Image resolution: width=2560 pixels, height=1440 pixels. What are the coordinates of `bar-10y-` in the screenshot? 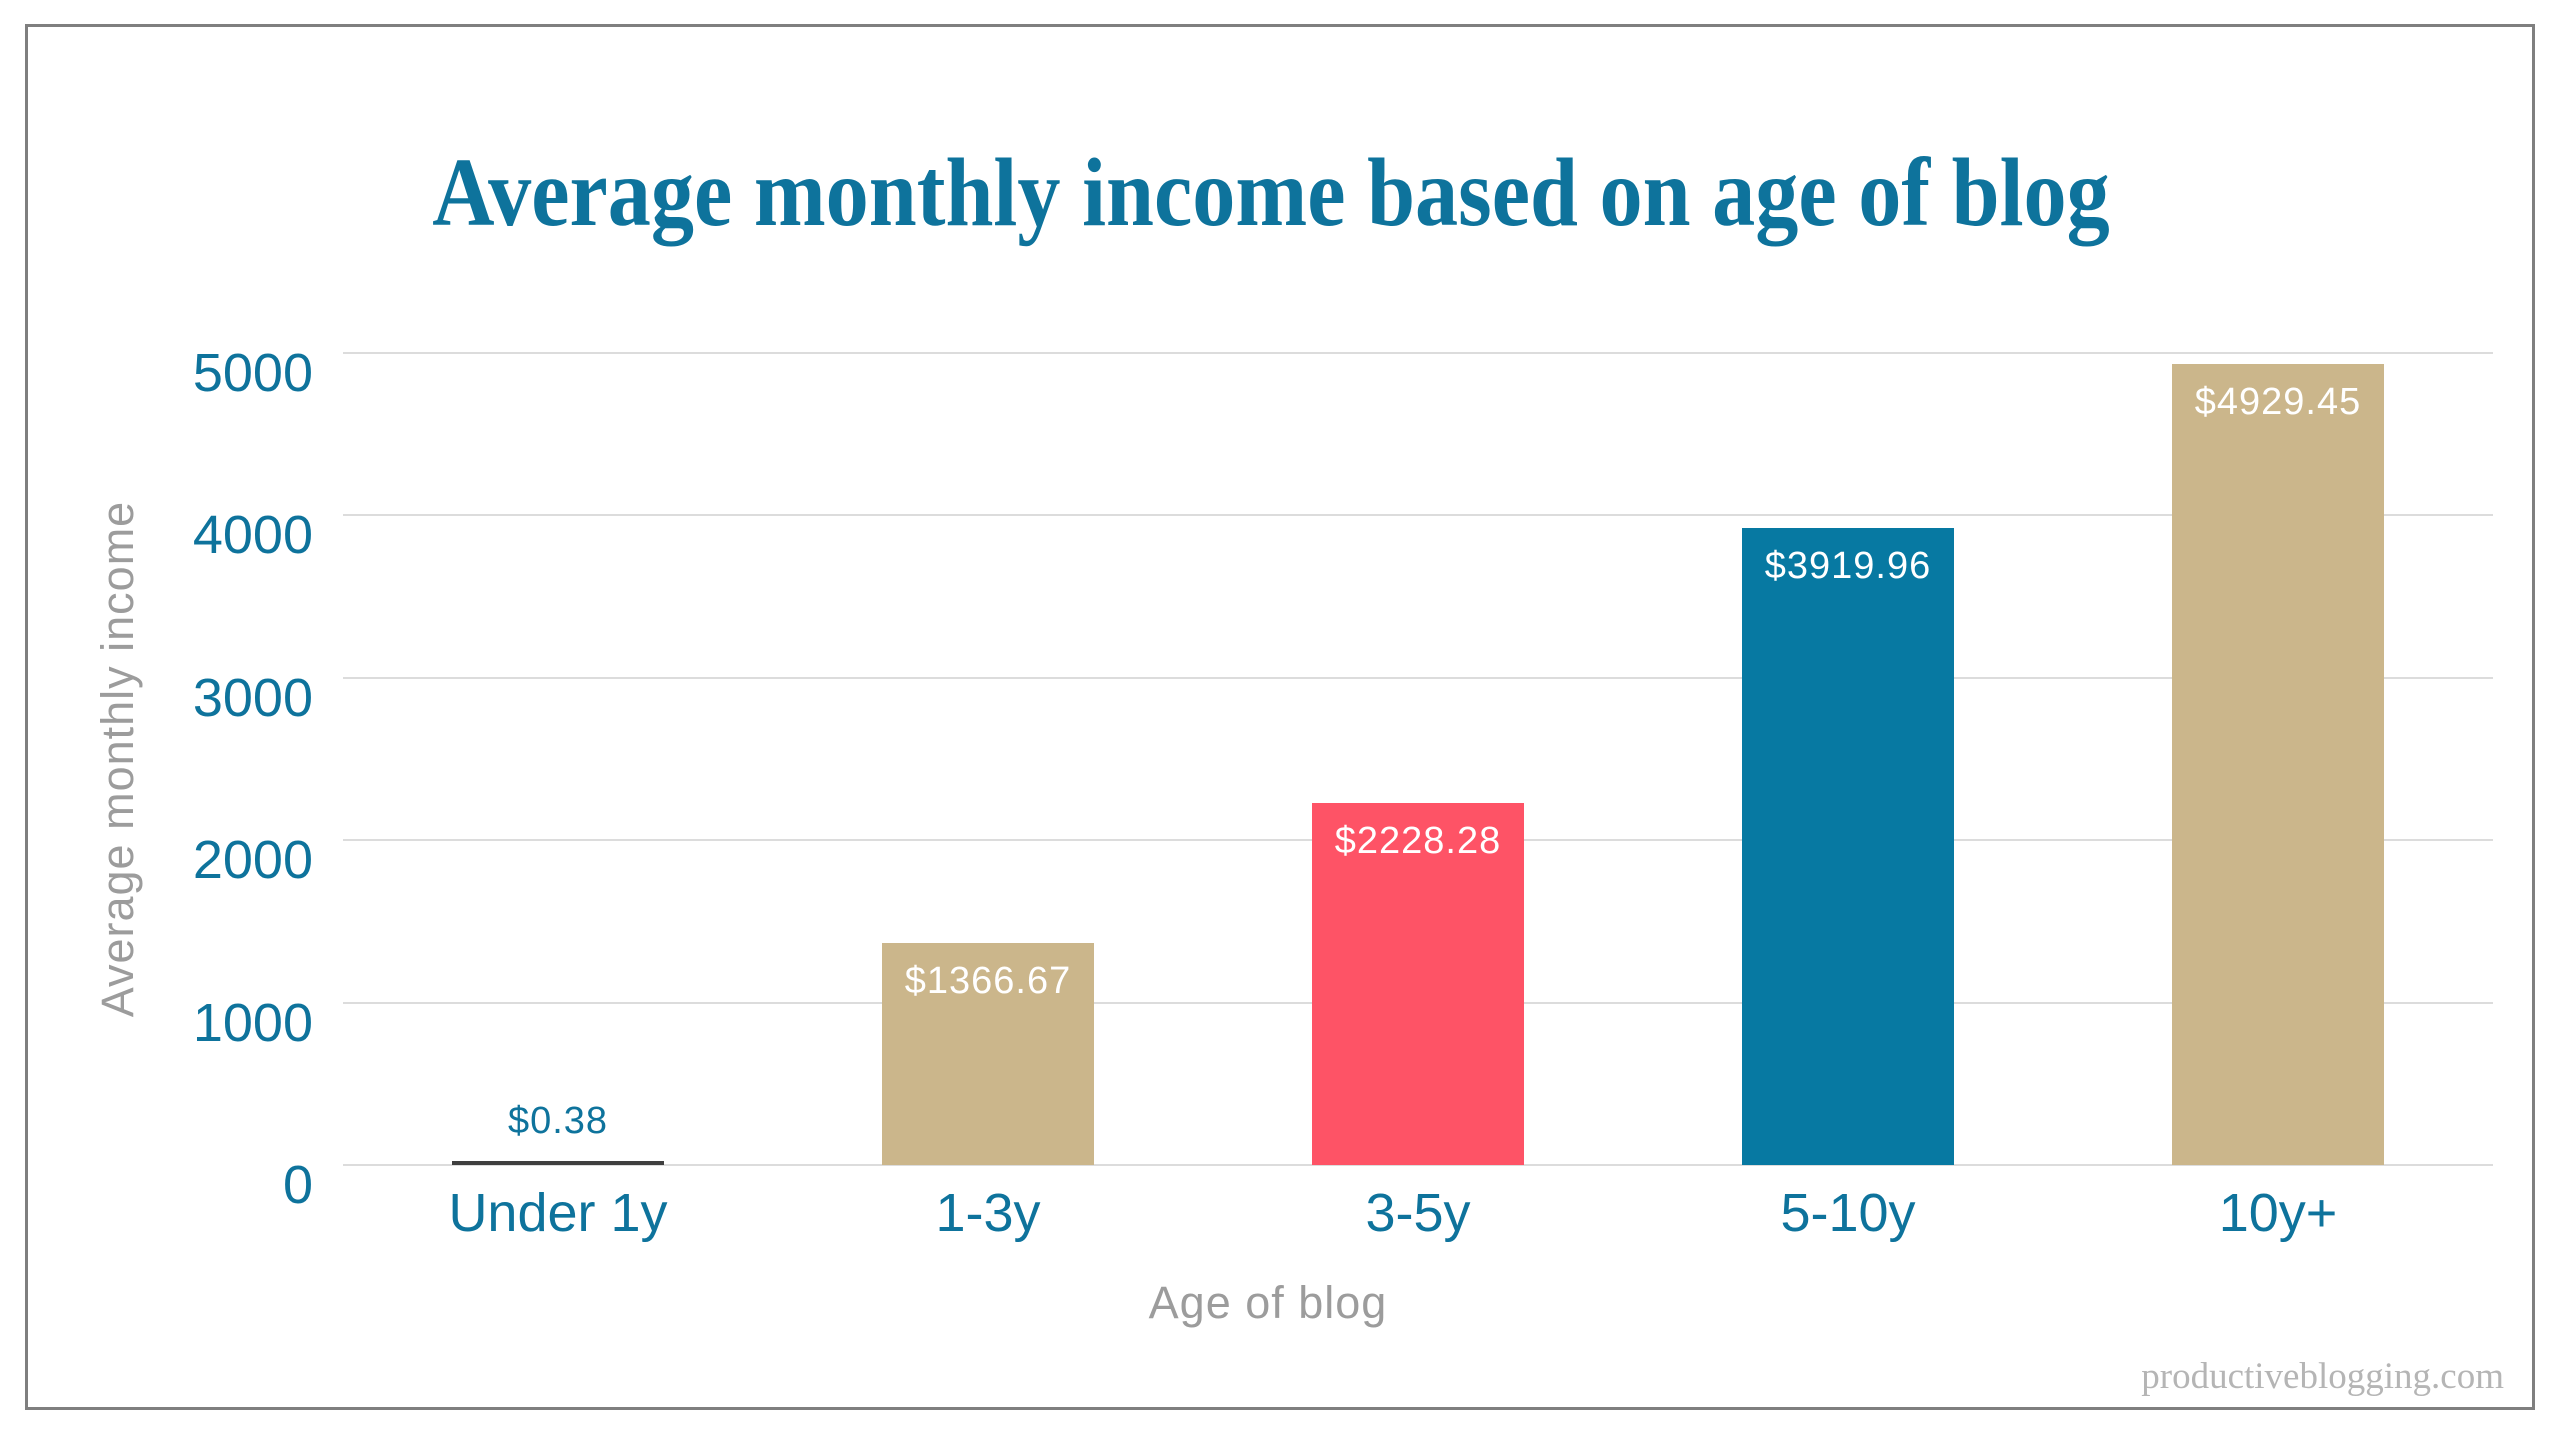 It's located at (2278, 764).